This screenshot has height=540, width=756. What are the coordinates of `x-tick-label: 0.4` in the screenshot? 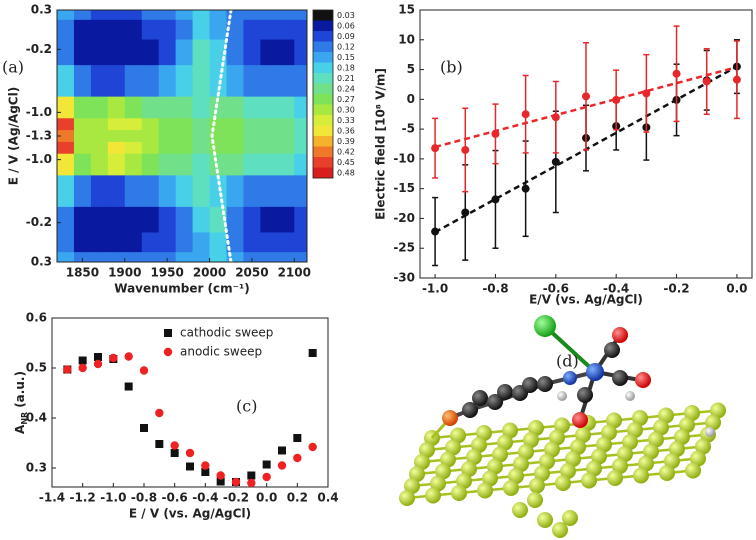 It's located at (327, 498).